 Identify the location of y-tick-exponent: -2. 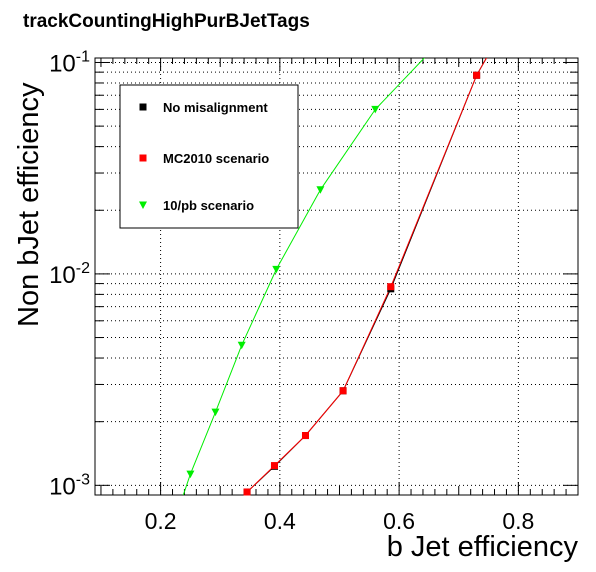
(83, 268).